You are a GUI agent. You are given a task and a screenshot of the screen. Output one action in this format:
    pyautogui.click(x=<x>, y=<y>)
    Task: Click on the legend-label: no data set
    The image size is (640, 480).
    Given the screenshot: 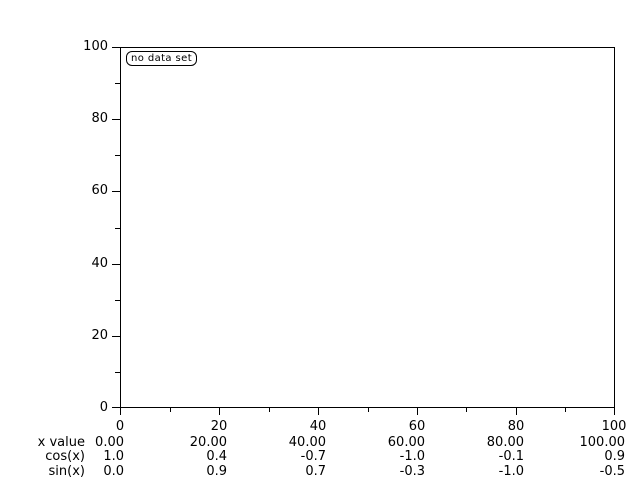 What is the action you would take?
    pyautogui.click(x=162, y=58)
    